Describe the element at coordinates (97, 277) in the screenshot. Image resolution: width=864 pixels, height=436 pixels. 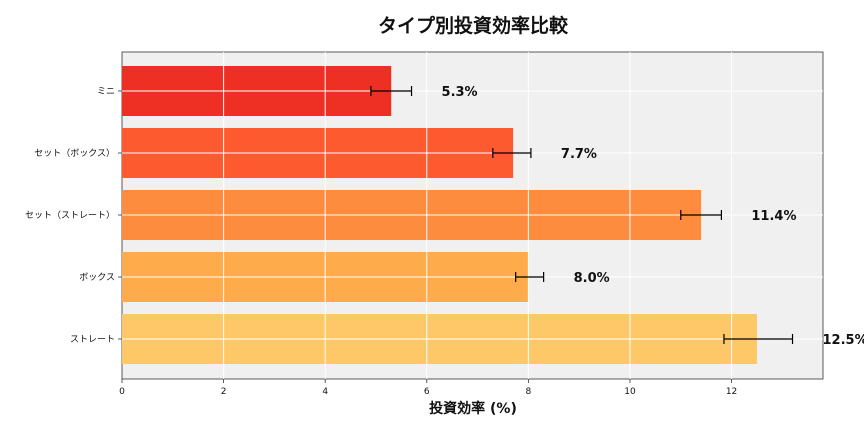
I see `y-tick-label-3: ボックス` at that location.